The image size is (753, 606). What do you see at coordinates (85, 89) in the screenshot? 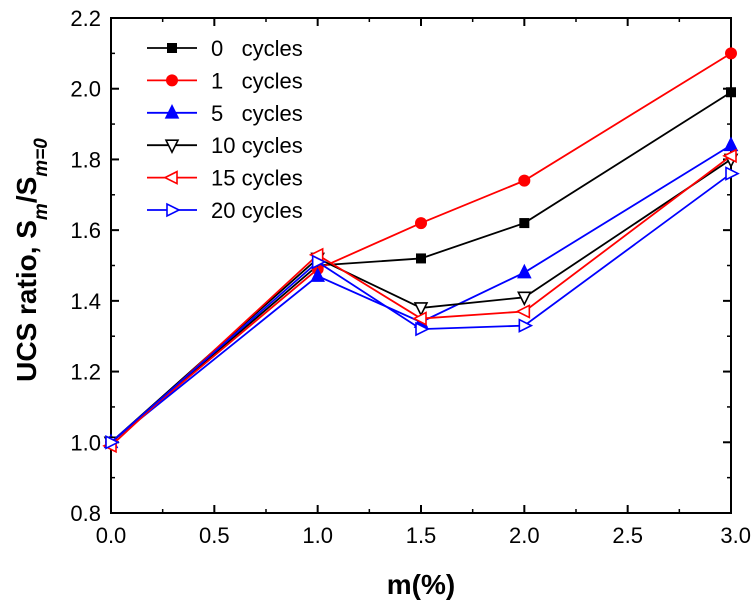
I see `y-tick-label: 2.0` at bounding box center [85, 89].